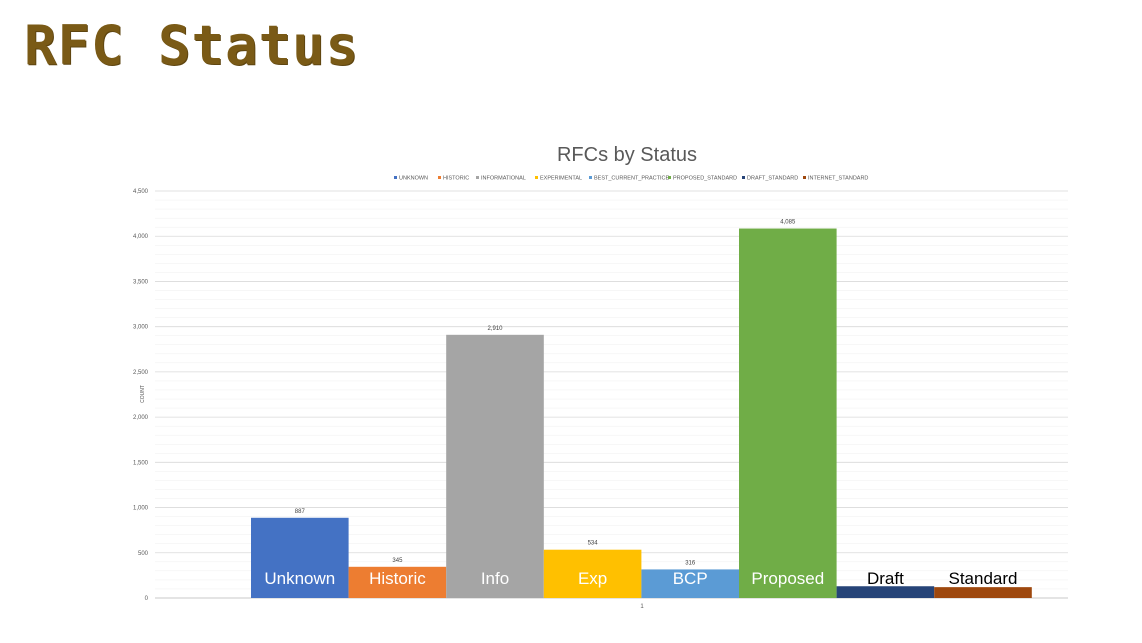  Describe the element at coordinates (143, 394) in the screenshot. I see `y-axis-title: COUNT` at that location.